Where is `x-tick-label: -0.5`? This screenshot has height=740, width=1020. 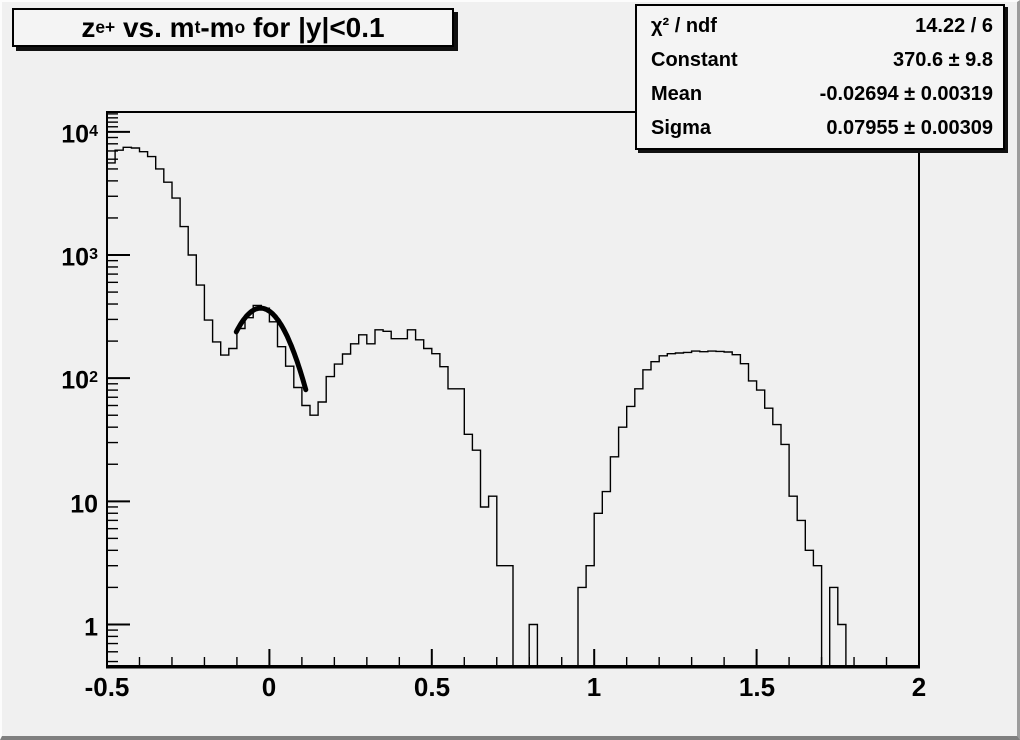 x-tick-label: -0.5 is located at coordinates (107, 687).